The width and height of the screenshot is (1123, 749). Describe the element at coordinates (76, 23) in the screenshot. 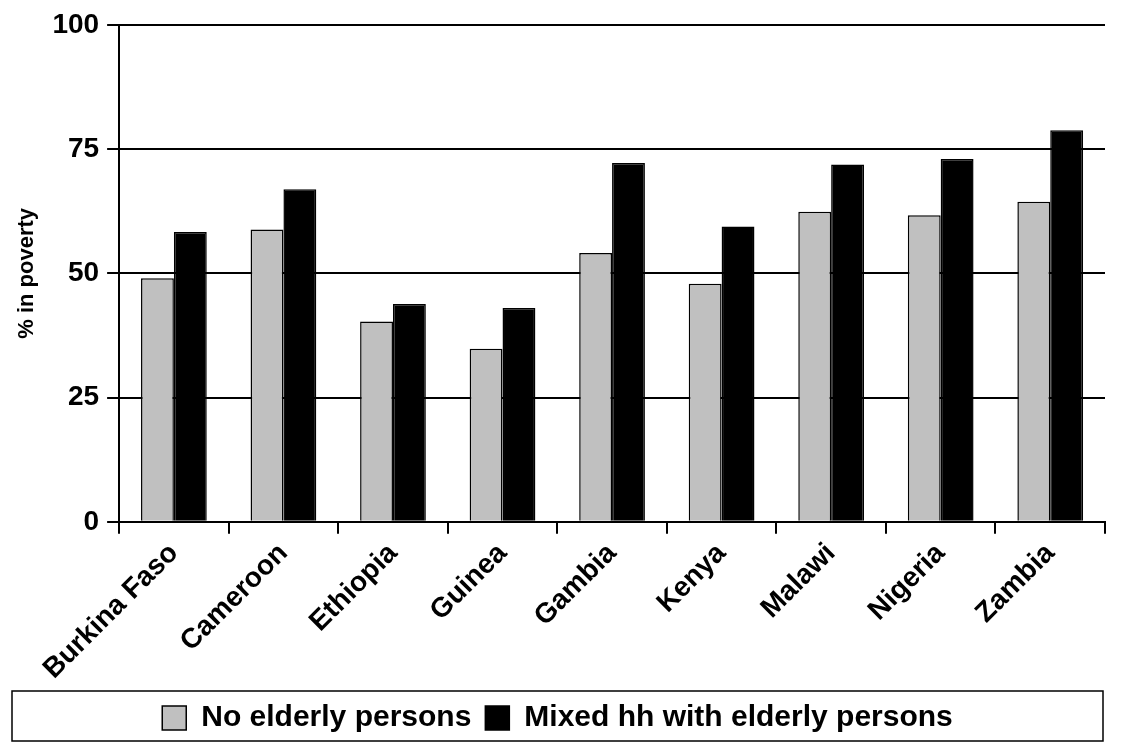

I see `y-tick-label: 100` at that location.